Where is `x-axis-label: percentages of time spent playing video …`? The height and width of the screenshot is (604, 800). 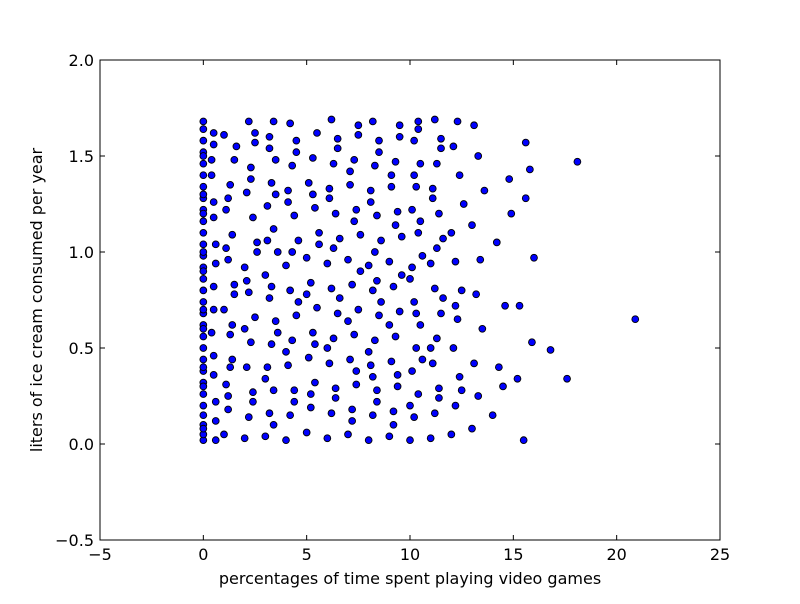 x-axis-label: percentages of time spent playing video … is located at coordinates (410, 578).